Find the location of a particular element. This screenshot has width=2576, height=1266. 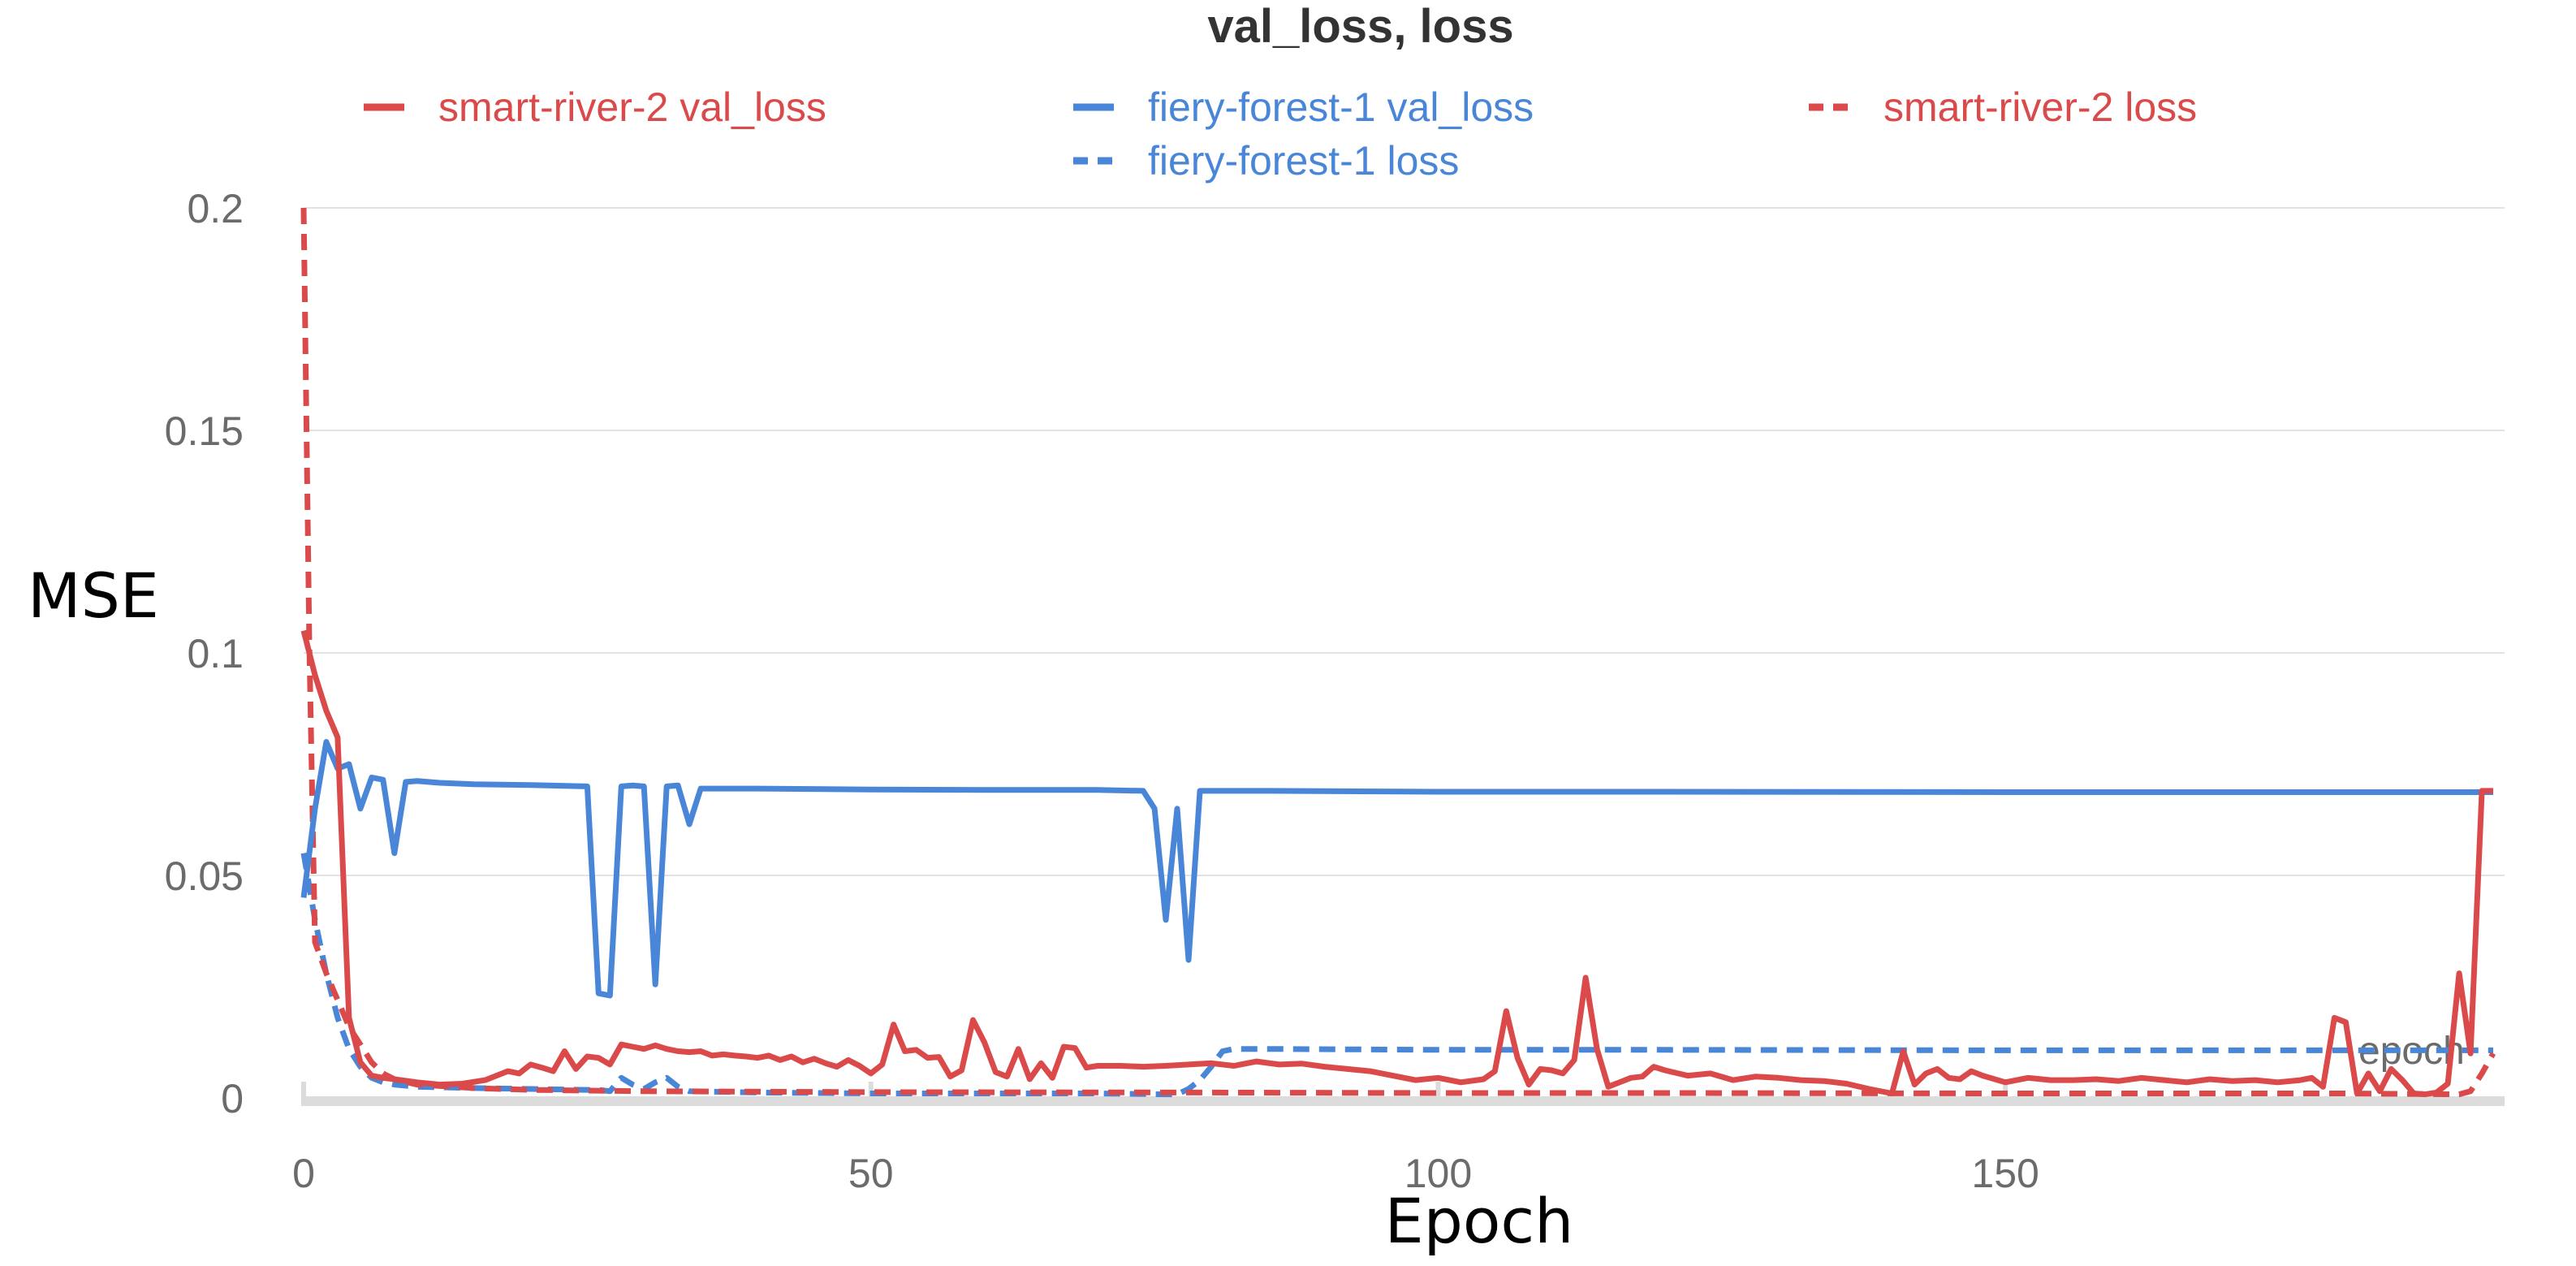

y-axis-title: MSE is located at coordinates (93, 596).